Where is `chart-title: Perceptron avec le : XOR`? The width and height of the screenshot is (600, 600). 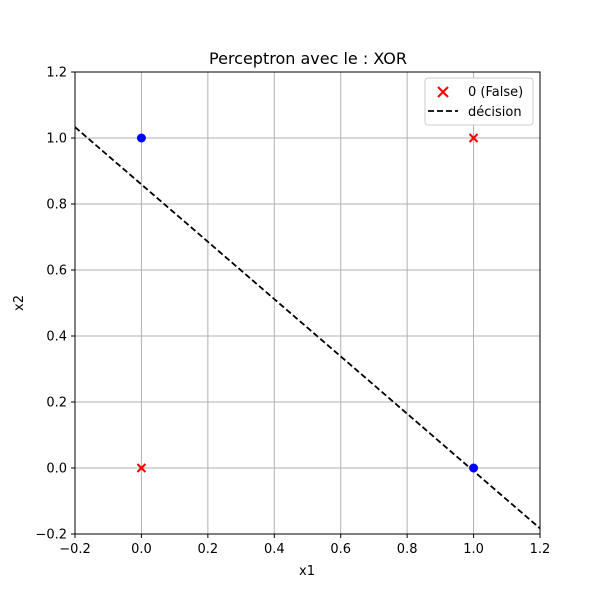
chart-title: Perceptron avec le : XOR is located at coordinates (308, 58).